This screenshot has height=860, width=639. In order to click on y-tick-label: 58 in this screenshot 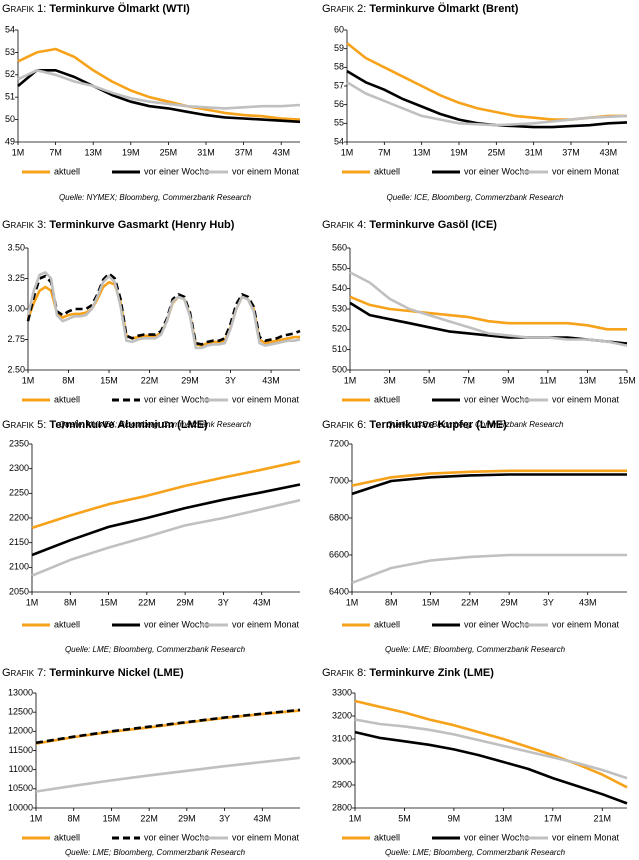, I will do `click(339, 67)`.